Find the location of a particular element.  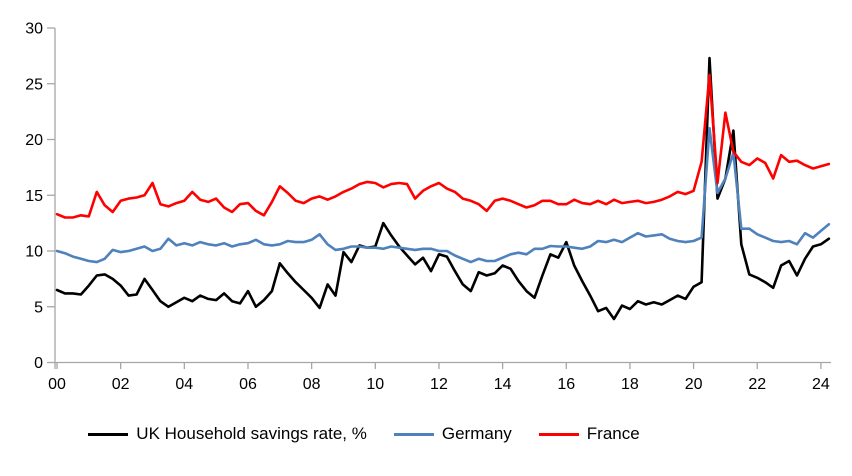

y-tick-label: 15 is located at coordinates (34, 196).